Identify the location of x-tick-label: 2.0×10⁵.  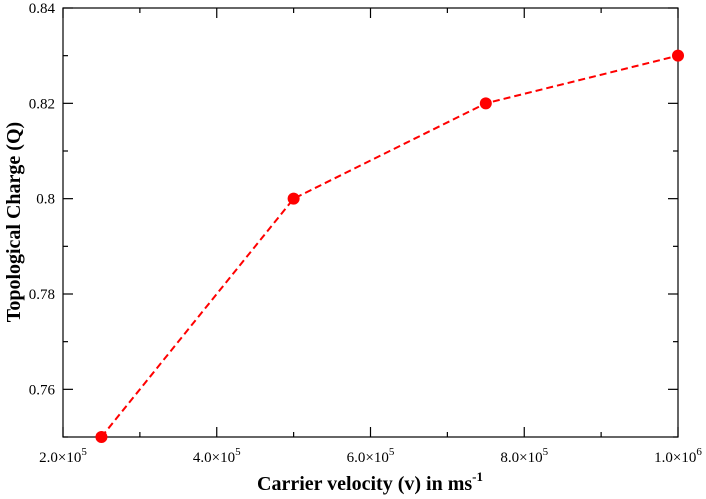
(63, 456).